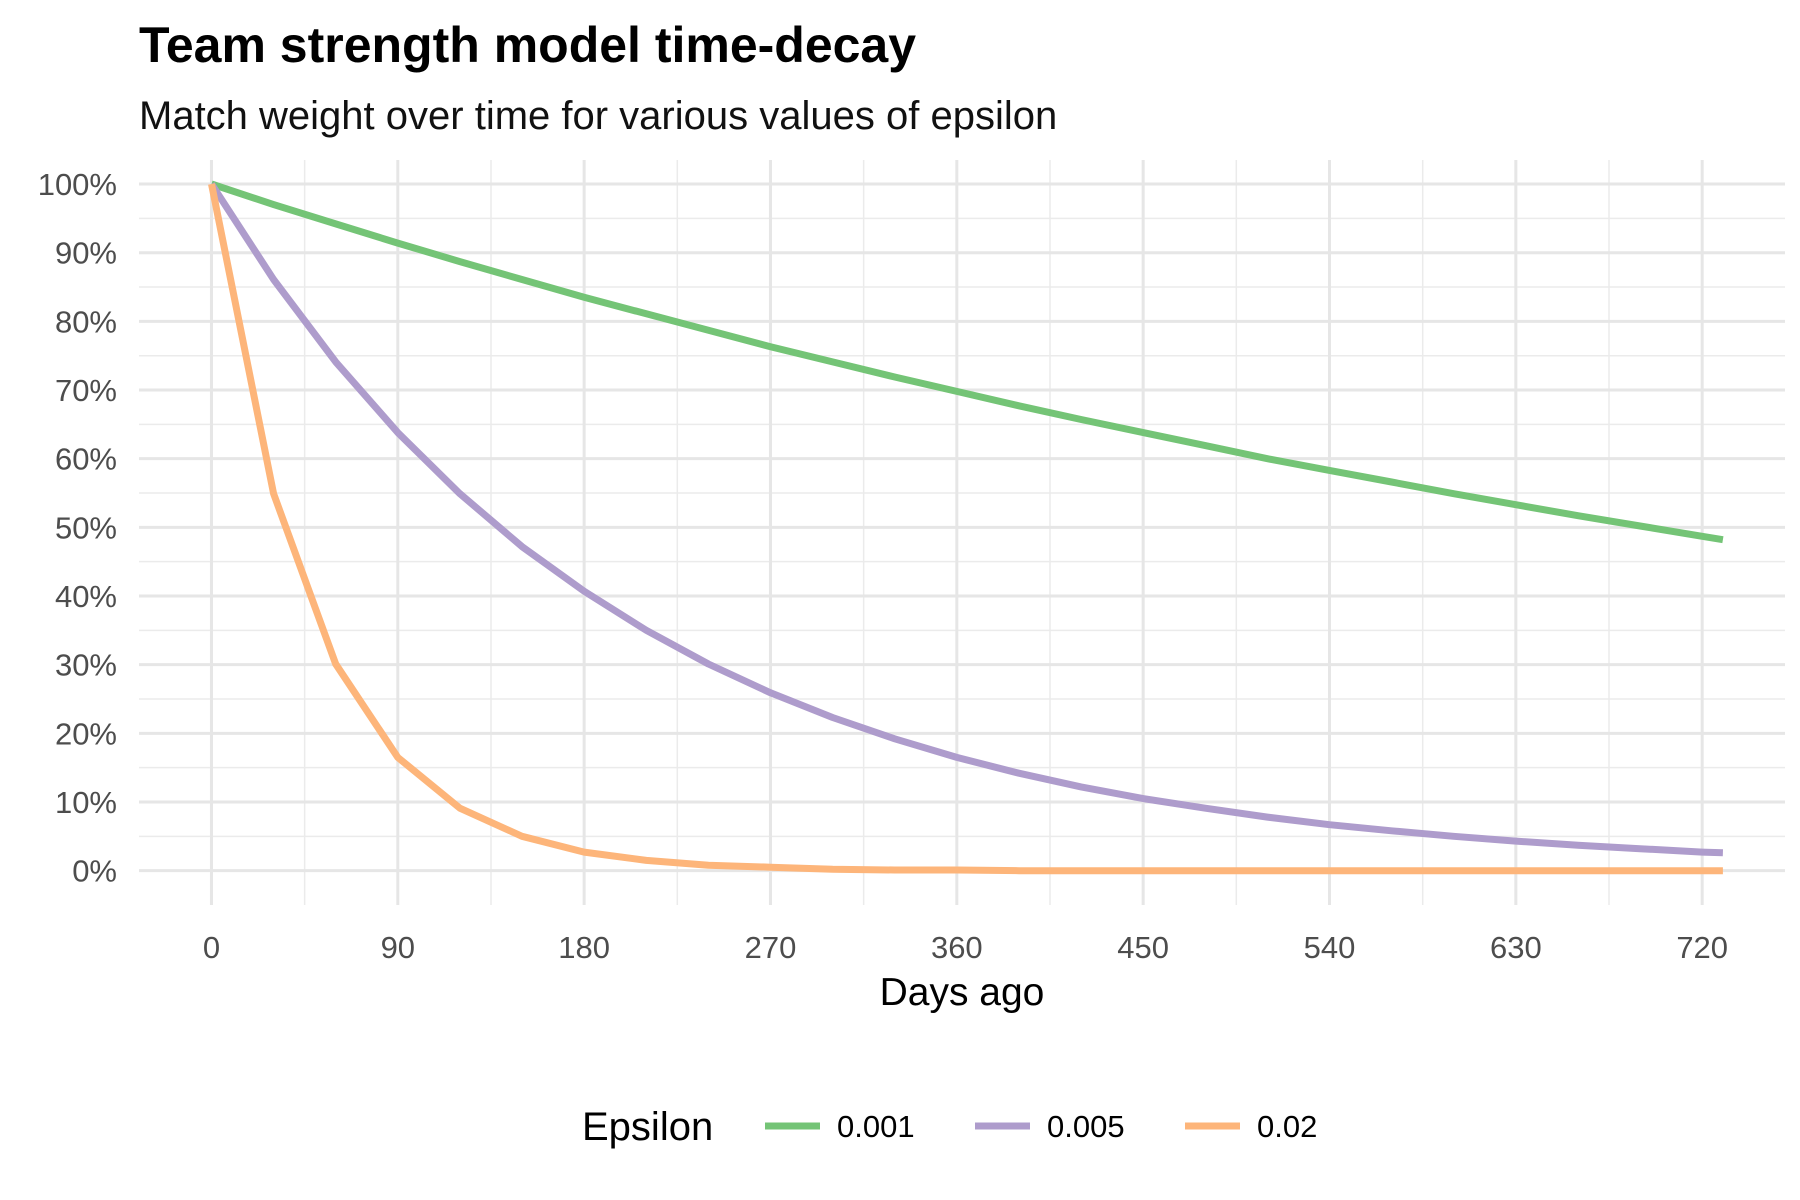 The width and height of the screenshot is (1800, 1200). What do you see at coordinates (77, 184) in the screenshot?
I see `y-tick-label: 100%` at bounding box center [77, 184].